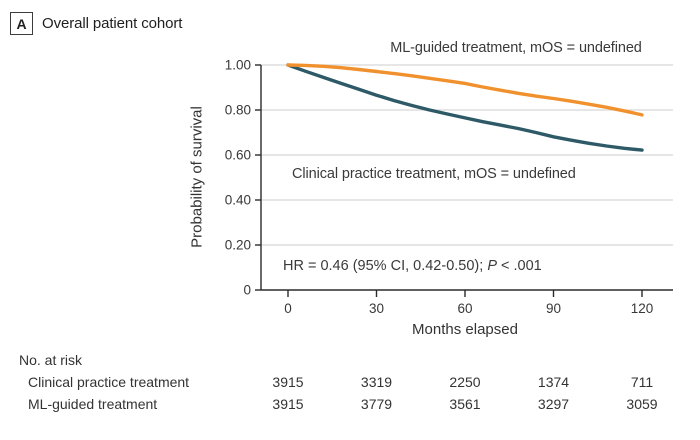 Image resolution: width=700 pixels, height=440 pixels. I want to click on panel-label: A, so click(21, 23).